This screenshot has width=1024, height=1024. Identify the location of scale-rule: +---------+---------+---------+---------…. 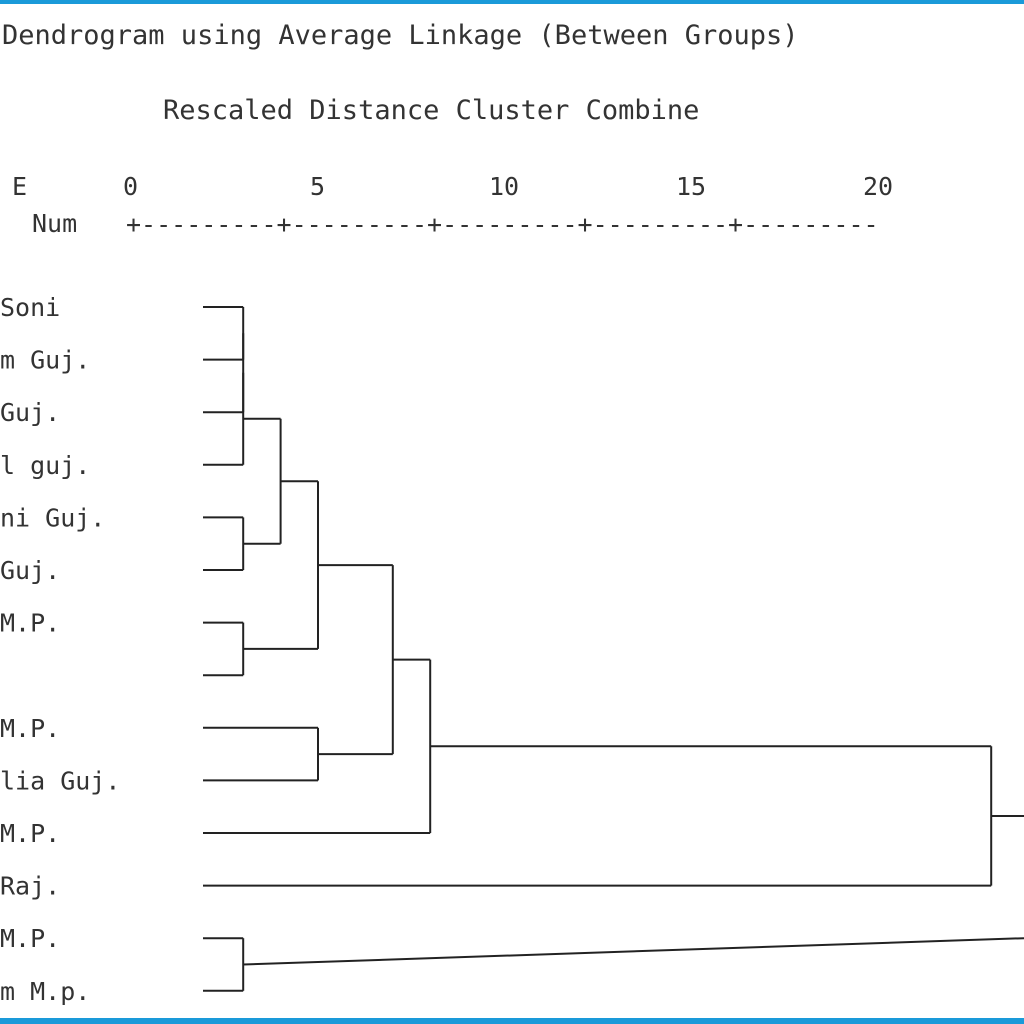
(502, 224).